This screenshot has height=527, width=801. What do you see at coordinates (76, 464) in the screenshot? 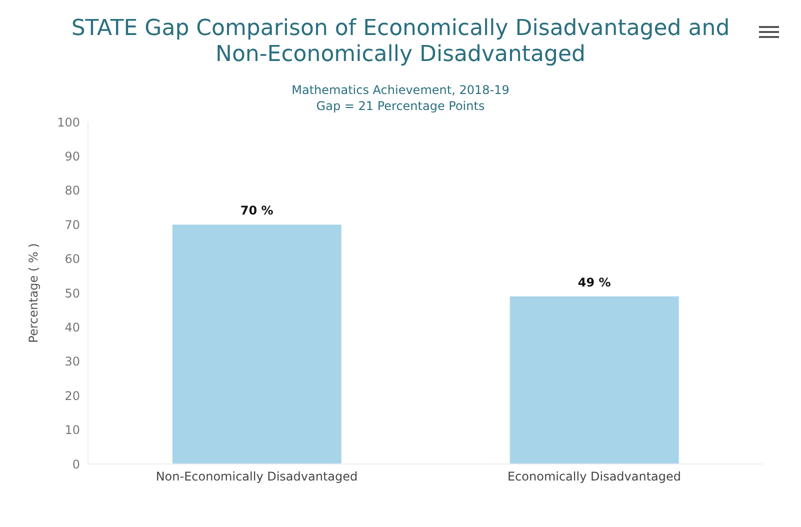
I see `y-tick-label: 0` at bounding box center [76, 464].